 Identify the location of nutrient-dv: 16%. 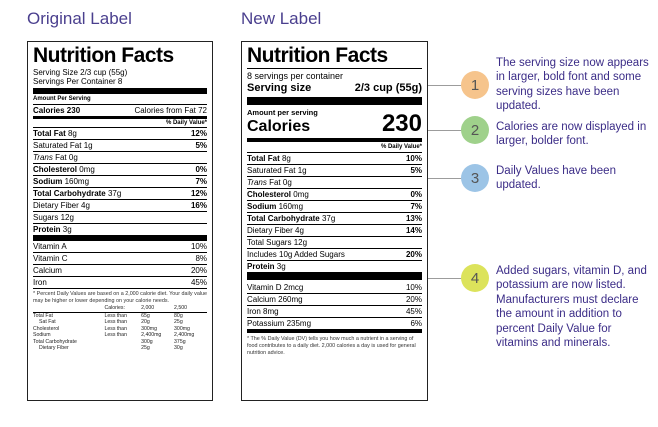
(198, 205).